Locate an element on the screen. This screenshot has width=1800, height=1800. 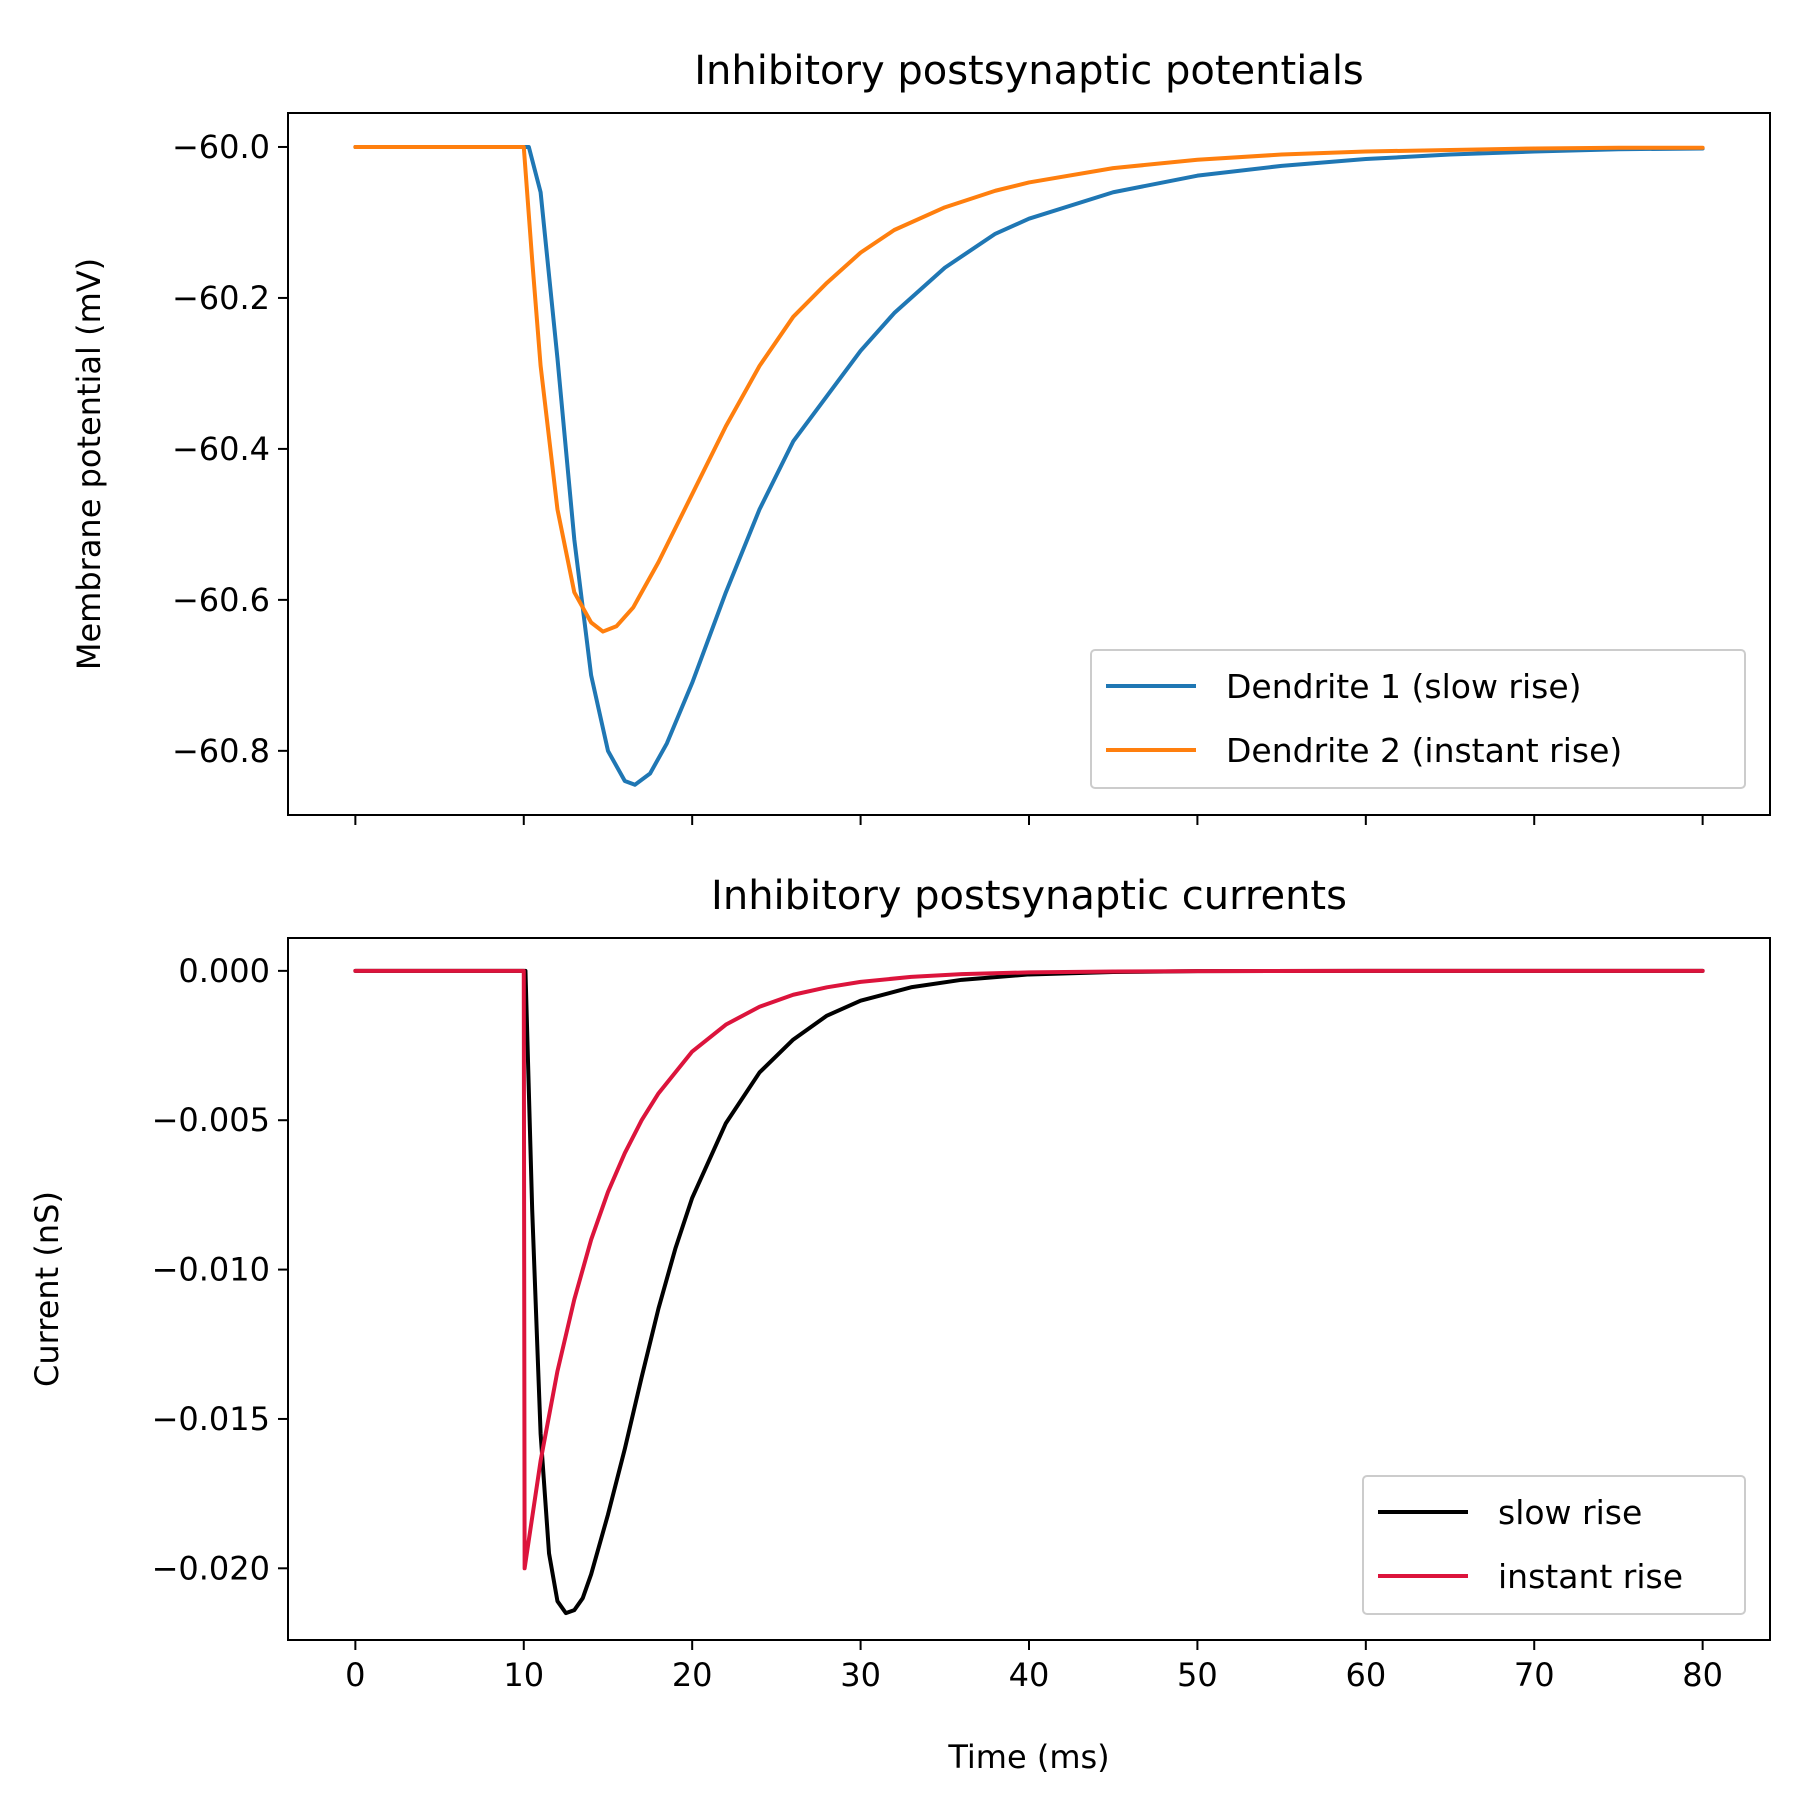
legend-label-dendrite-1: Dendrite 1 (slow rise) is located at coordinates (1404, 686).